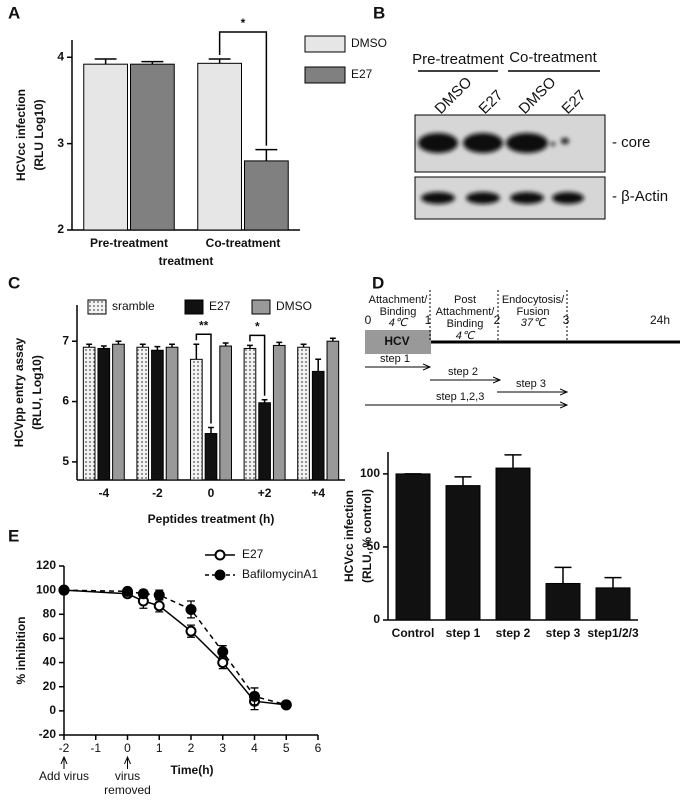  I want to click on y-axis-label: (RLU, Log10), so click(37, 392).